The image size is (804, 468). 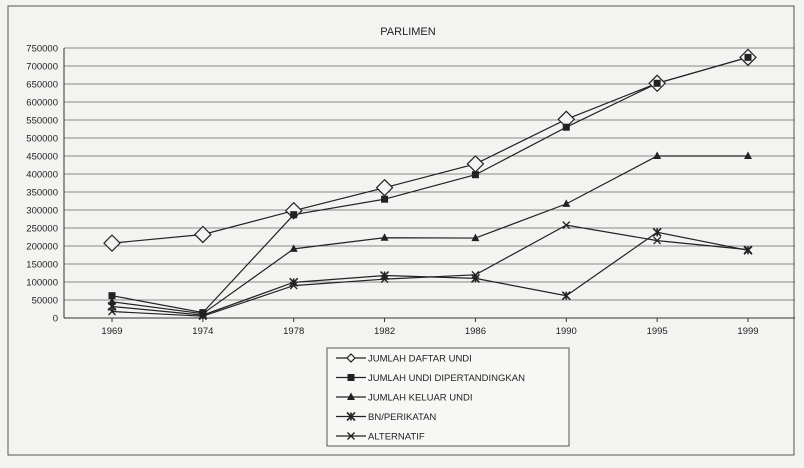 What do you see at coordinates (747, 331) in the screenshot?
I see `x-tick-label: 1999` at bounding box center [747, 331].